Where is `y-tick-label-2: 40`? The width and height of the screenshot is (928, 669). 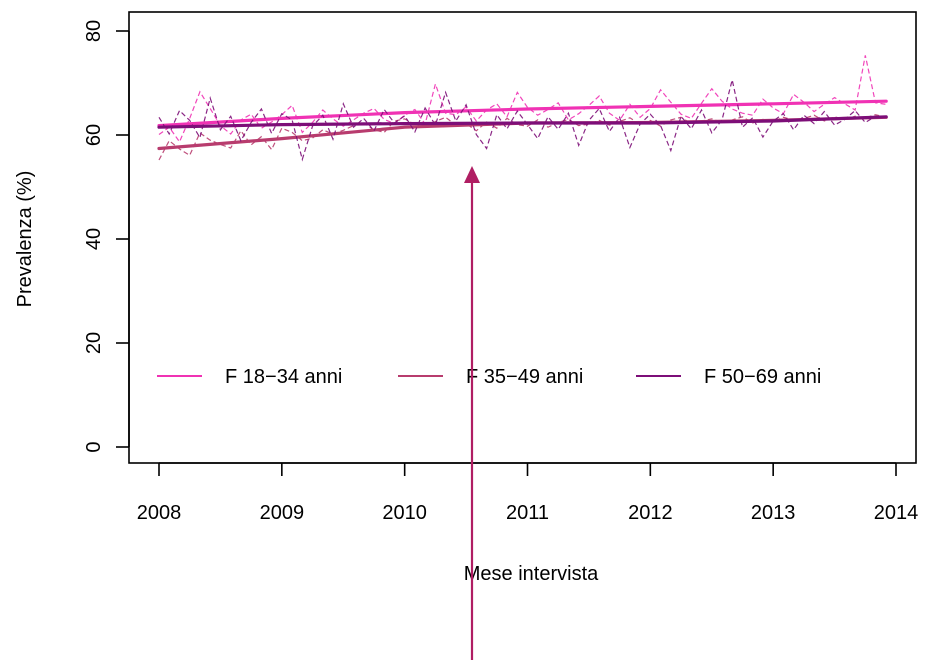 y-tick-label-2: 40 is located at coordinates (94, 239).